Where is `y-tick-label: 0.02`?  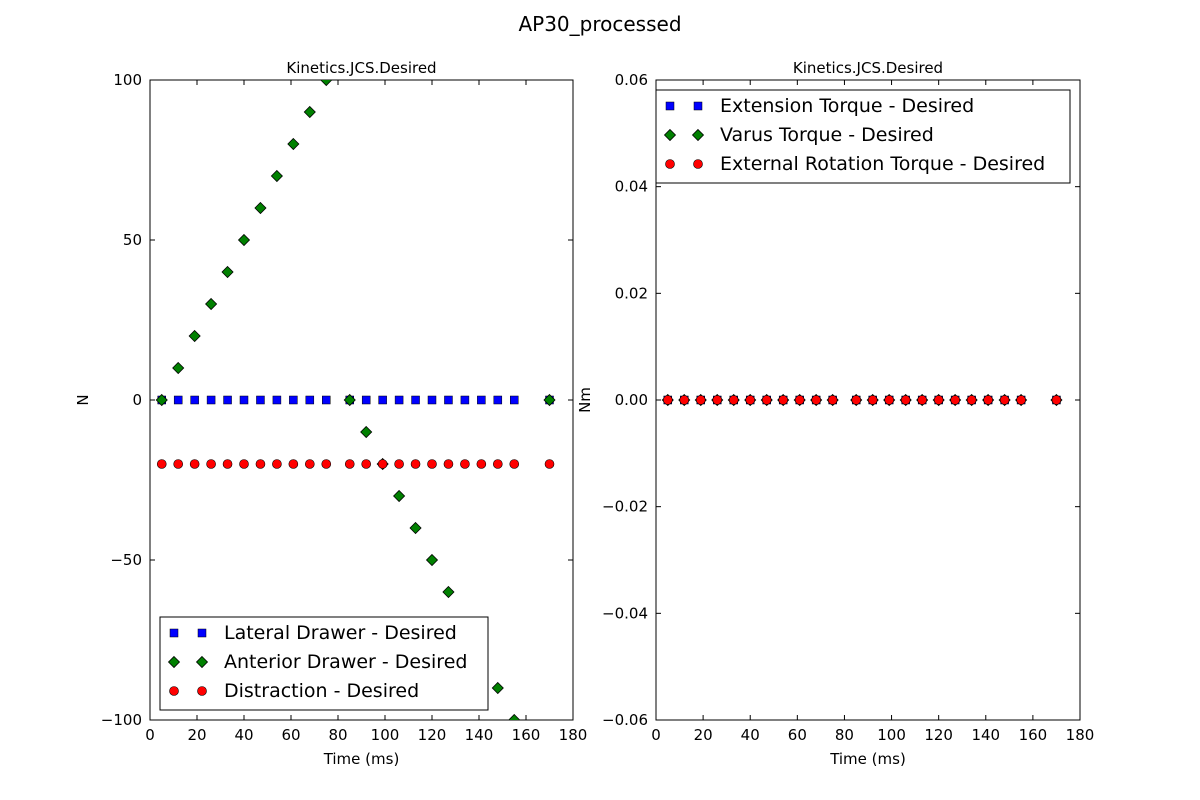
y-tick-label: 0.02 is located at coordinates (631, 293).